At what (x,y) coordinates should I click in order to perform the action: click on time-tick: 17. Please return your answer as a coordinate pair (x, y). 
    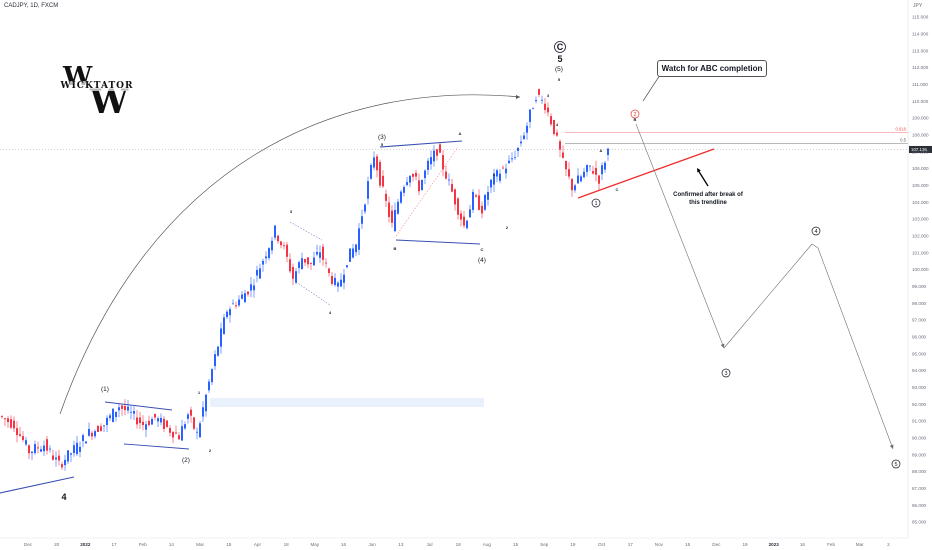
    Looking at the image, I should click on (631, 544).